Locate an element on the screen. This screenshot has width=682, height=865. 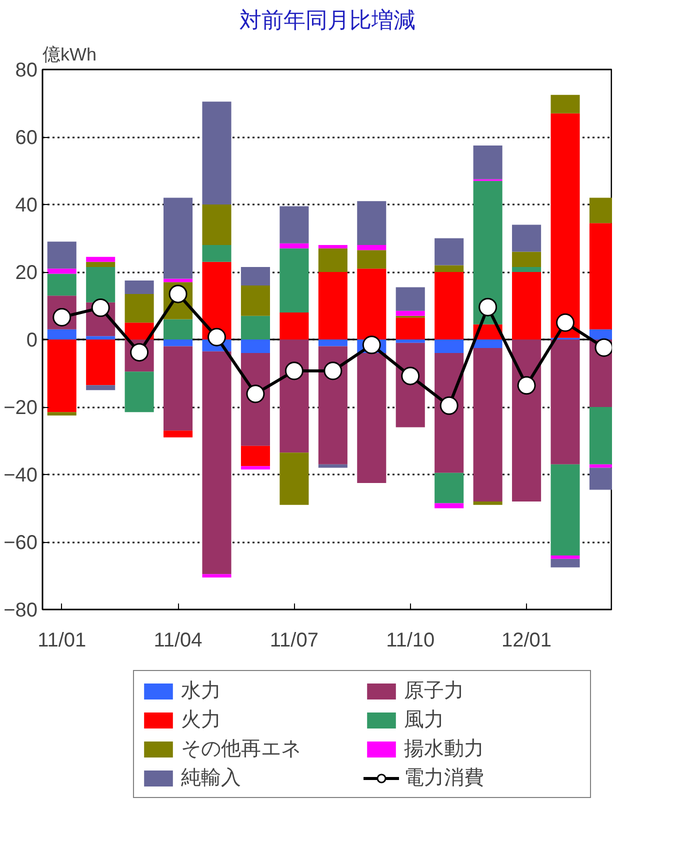
legend-label: 揚水動力 is located at coordinates (444, 749).